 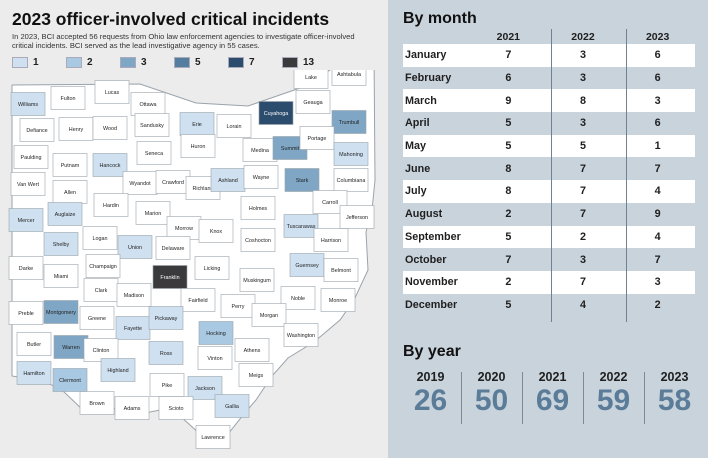 What do you see at coordinates (331, 241) in the screenshot?
I see `county-label: Harrison` at bounding box center [331, 241].